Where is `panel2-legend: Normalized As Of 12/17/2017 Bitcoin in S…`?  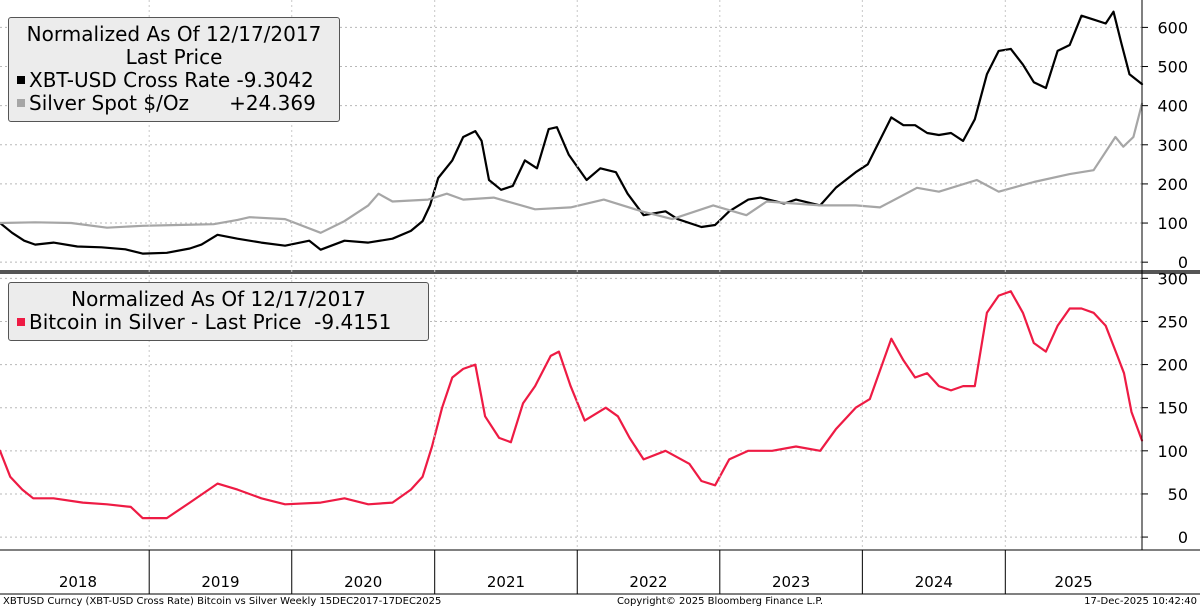
panel2-legend: Normalized As Of 12/17/2017 Bitcoin in S… is located at coordinates (218, 311).